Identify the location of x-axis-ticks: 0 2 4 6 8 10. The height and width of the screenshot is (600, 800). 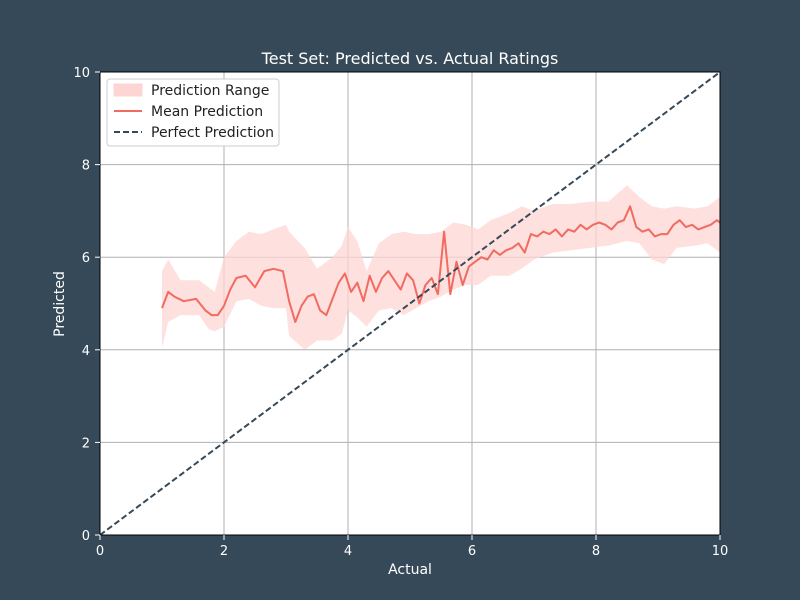
(412, 547).